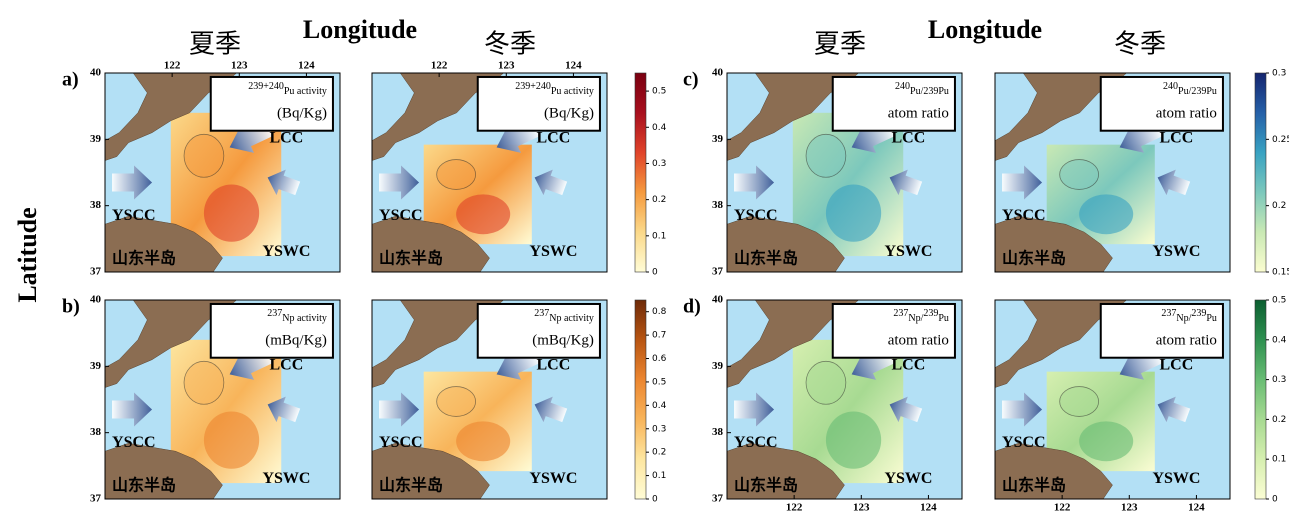 The height and width of the screenshot is (529, 1289). What do you see at coordinates (1279, 460) in the screenshot?
I see `colorbar-tick-label: 0.1` at bounding box center [1279, 460].